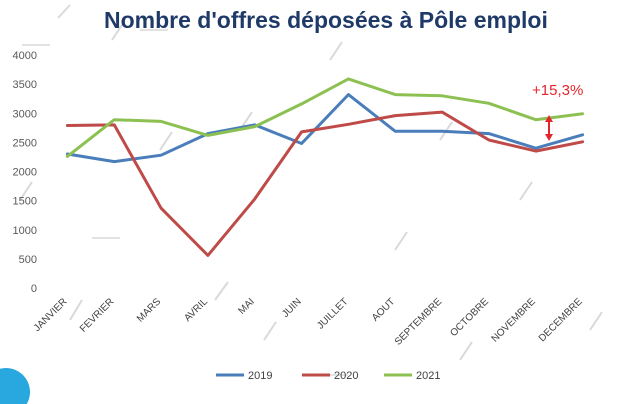 Image resolution: width=620 pixels, height=404 pixels. Describe the element at coordinates (419, 322) in the screenshot. I see `x-tick-label: SEPTEMBRE` at that location.